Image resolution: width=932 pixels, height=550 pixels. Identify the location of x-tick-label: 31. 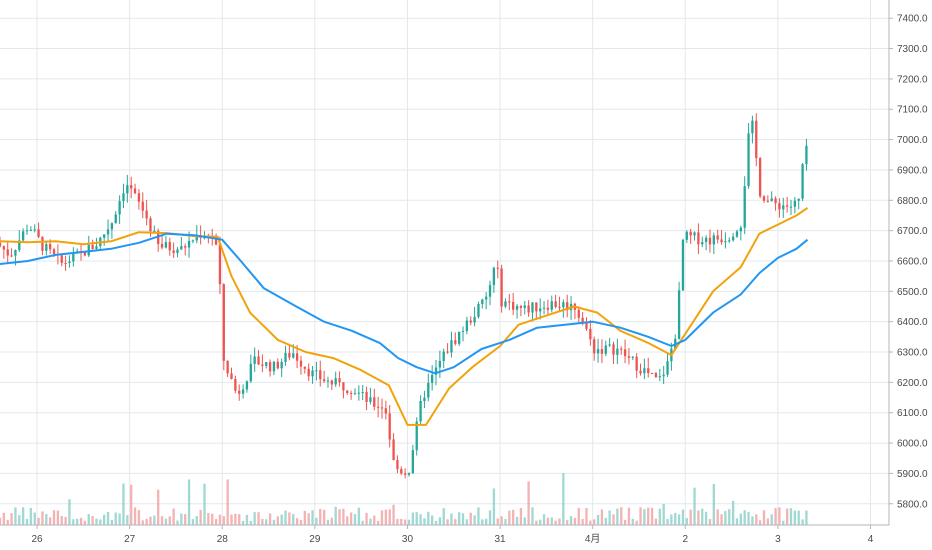
(501, 539).